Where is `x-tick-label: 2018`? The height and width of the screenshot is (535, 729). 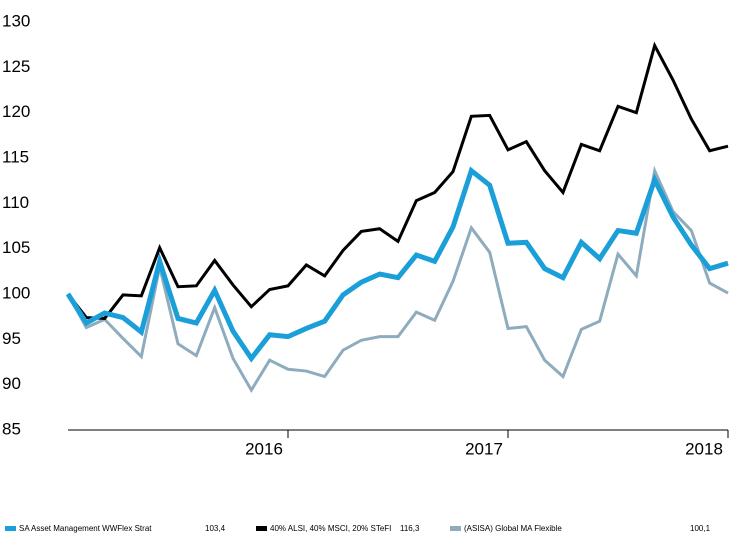
x-tick-label: 2018 is located at coordinates (704, 448).